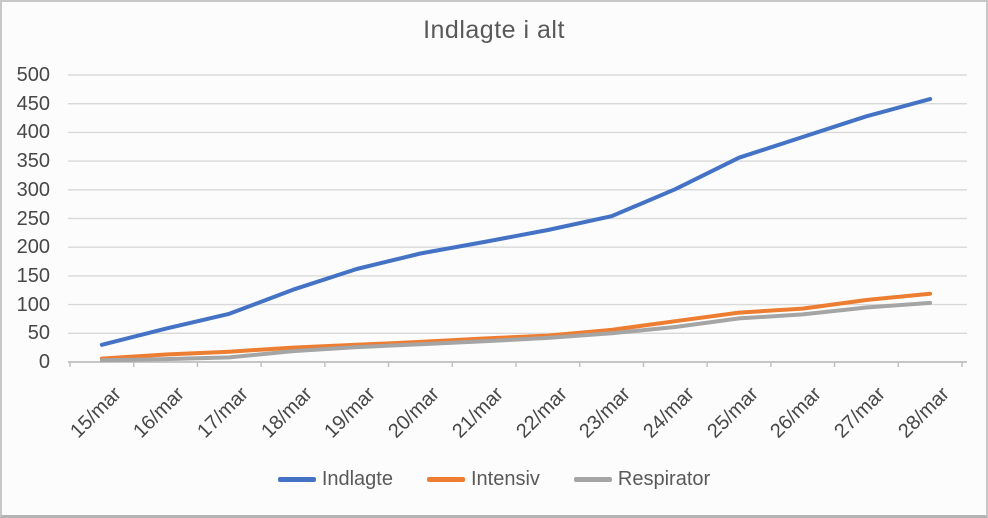  What do you see at coordinates (44, 362) in the screenshot?
I see `y-axis-label: 0` at bounding box center [44, 362].